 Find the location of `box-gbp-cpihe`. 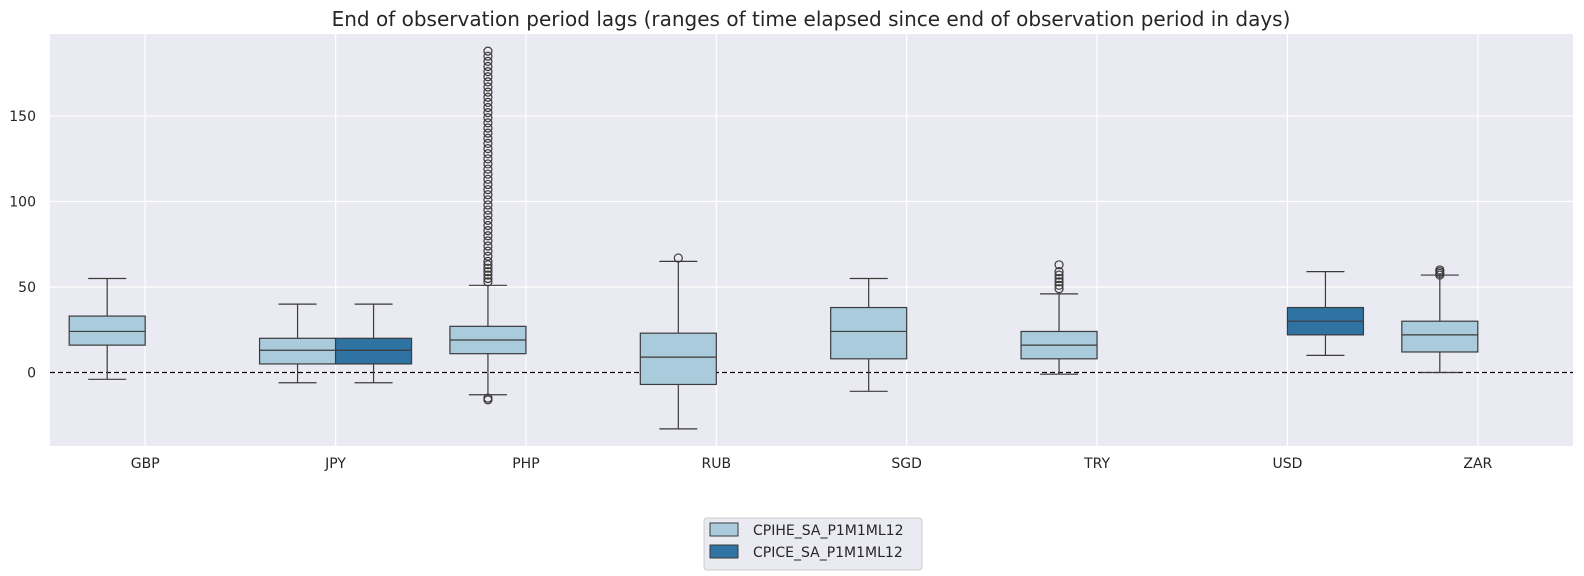

box-gbp-cpihe is located at coordinates (107, 328).